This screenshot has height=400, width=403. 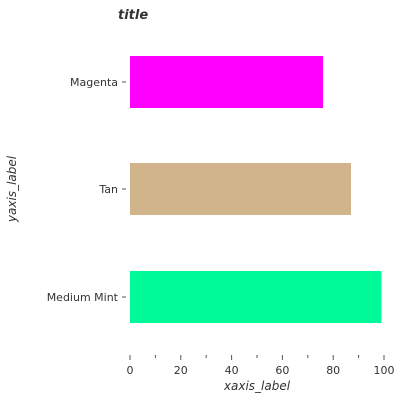 What do you see at coordinates (256, 297) in the screenshot?
I see `bar-medium-mint` at bounding box center [256, 297].